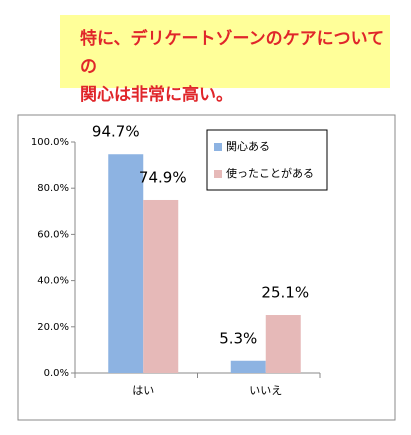  What do you see at coordinates (56, 373) in the screenshot?
I see `y-tick-label: 0.0%` at bounding box center [56, 373].